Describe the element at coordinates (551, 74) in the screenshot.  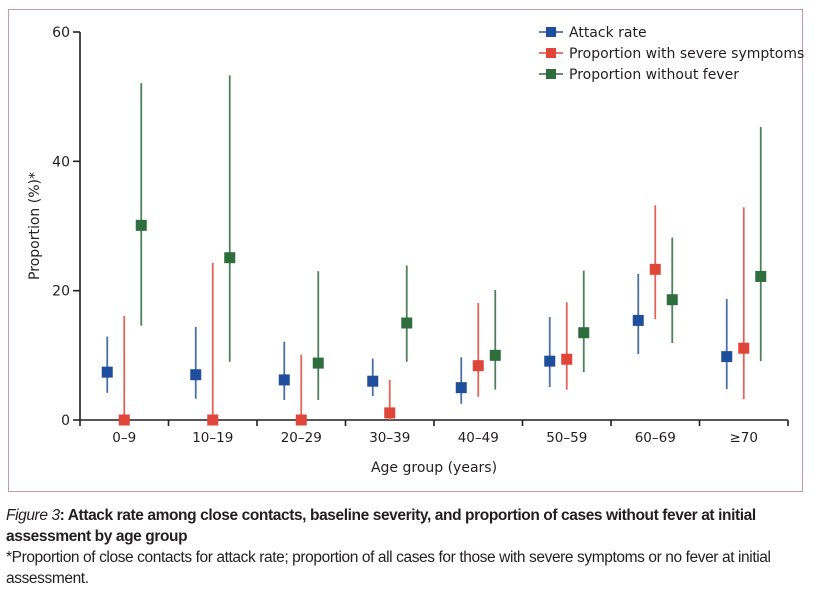
I see `legend-marker-proportion-without-fever` at that location.